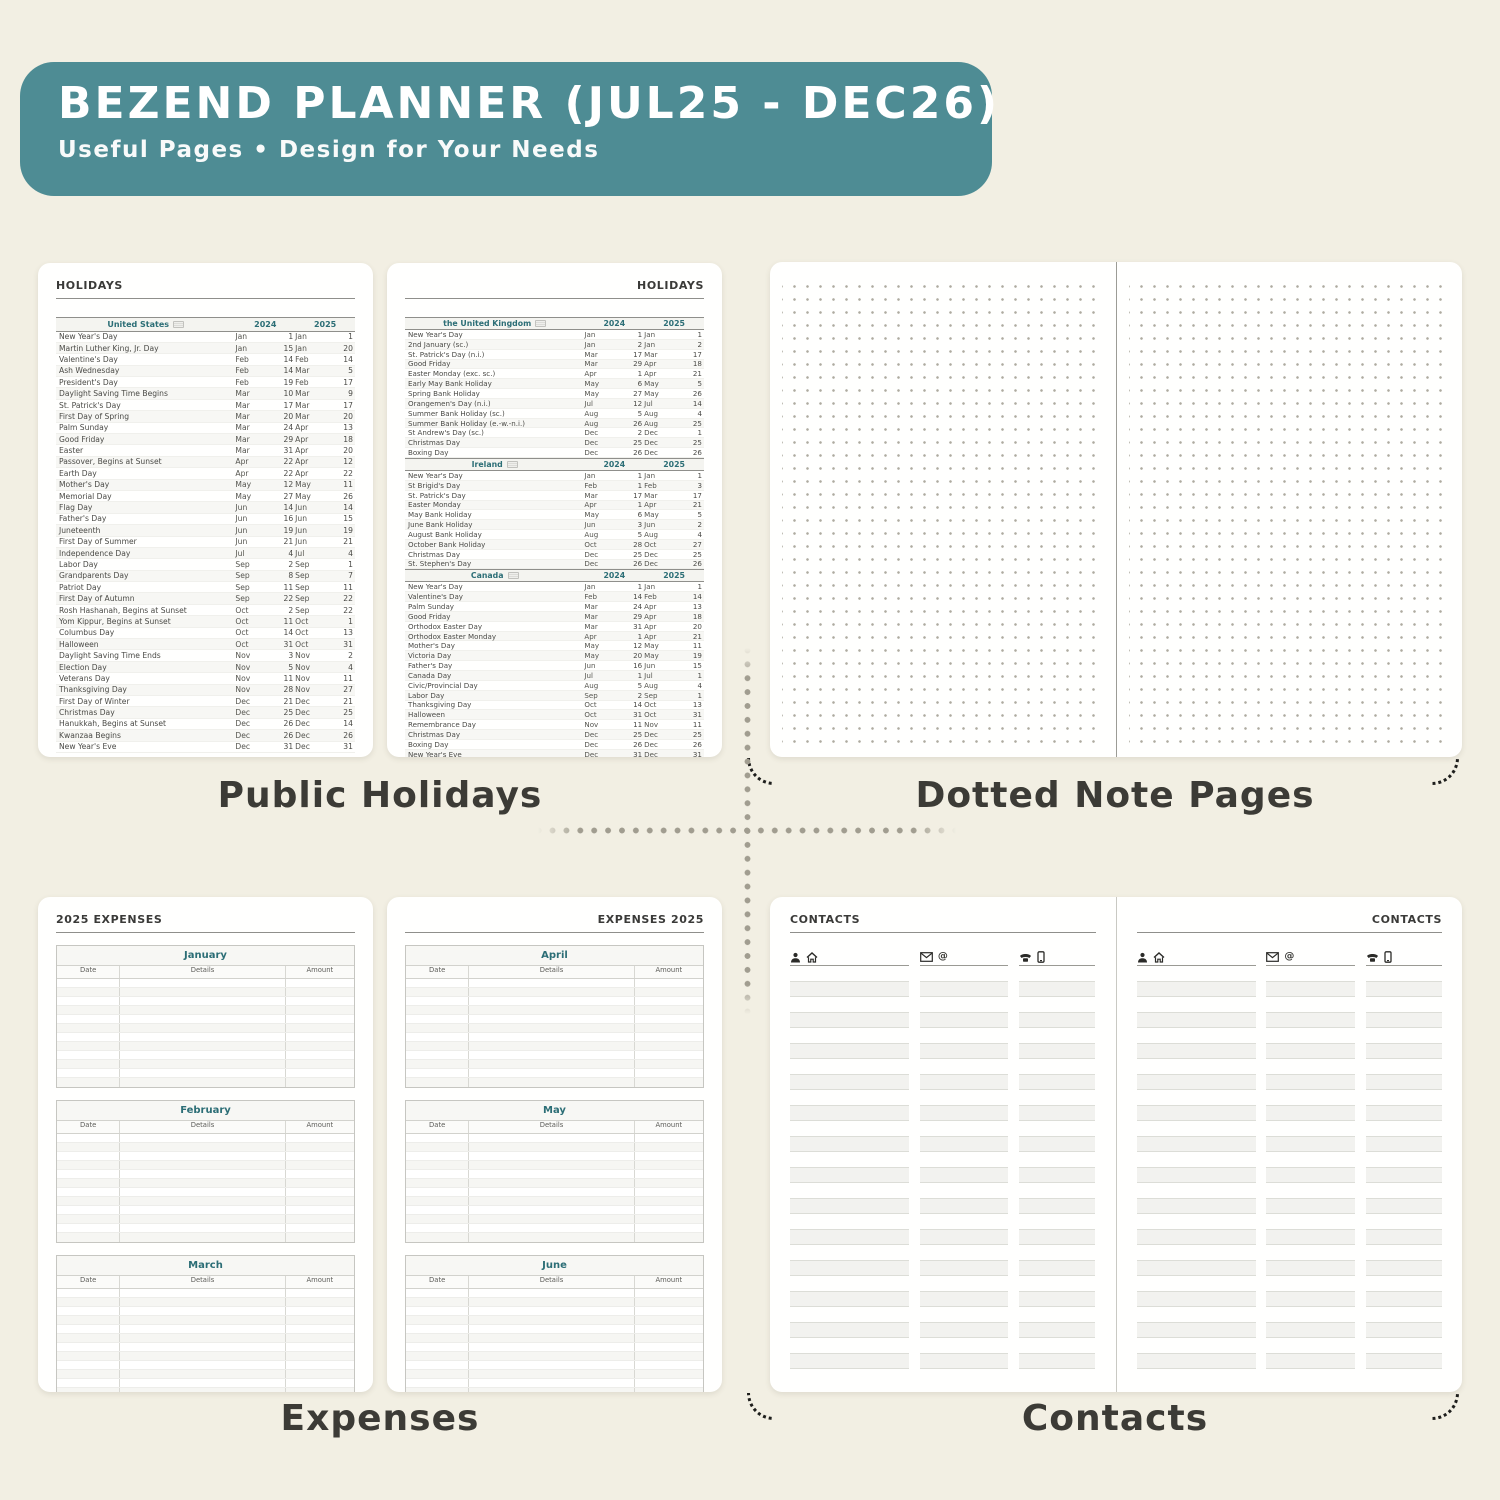 This screenshot has height=1500, width=1500. I want to click on holiday-row: Good Friday Mar 29 Apr 18, so click(554, 364).